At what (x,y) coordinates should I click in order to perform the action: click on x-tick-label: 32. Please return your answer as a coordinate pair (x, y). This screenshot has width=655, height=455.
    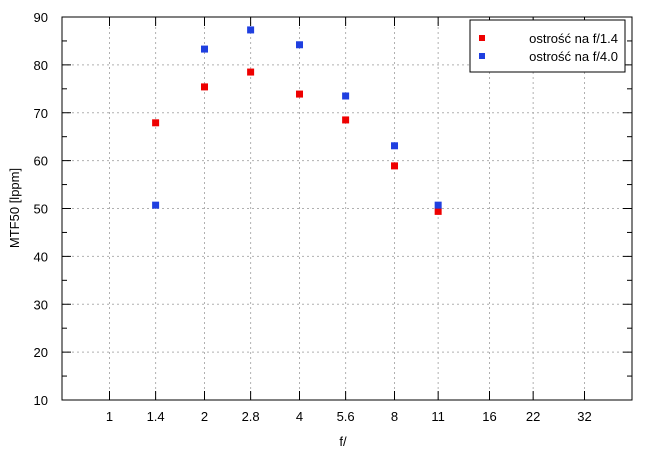
    Looking at the image, I should click on (584, 416).